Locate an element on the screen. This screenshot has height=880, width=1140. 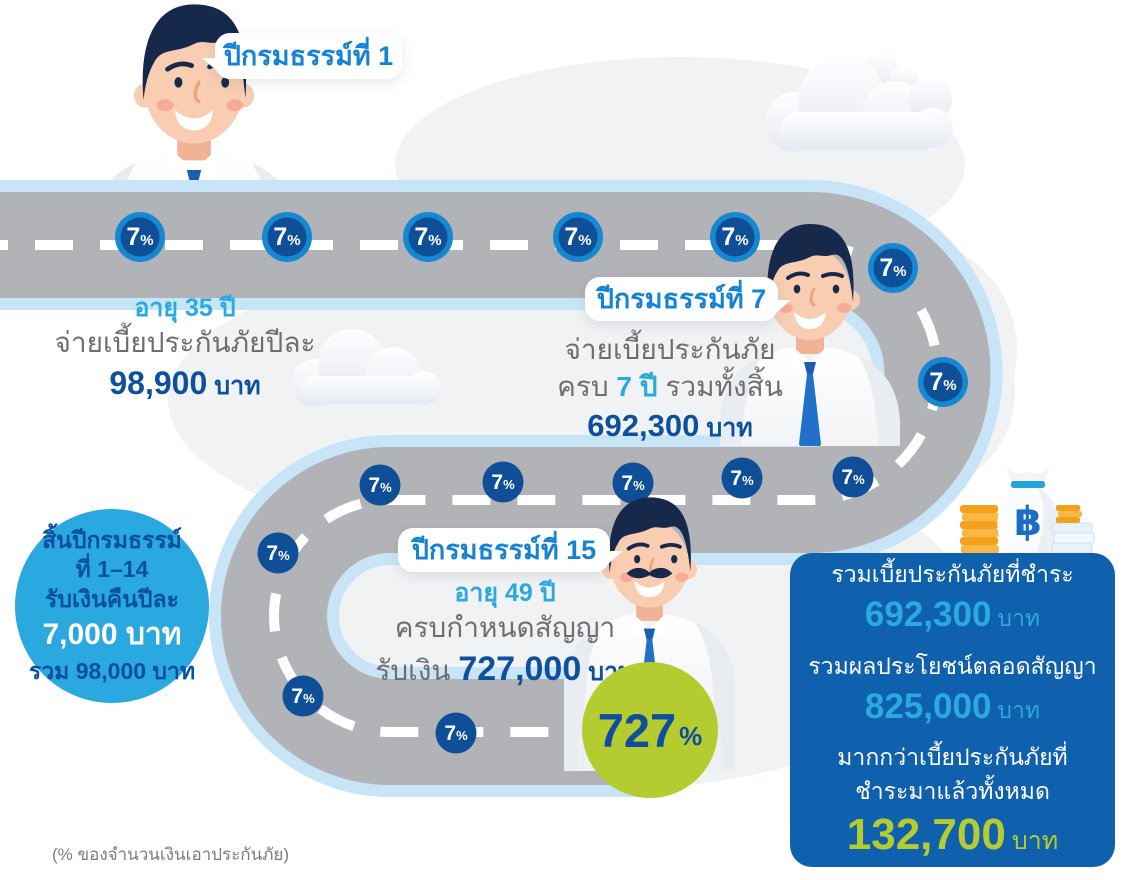
cashback-amount: 7,000 บาท is located at coordinates (112, 635).